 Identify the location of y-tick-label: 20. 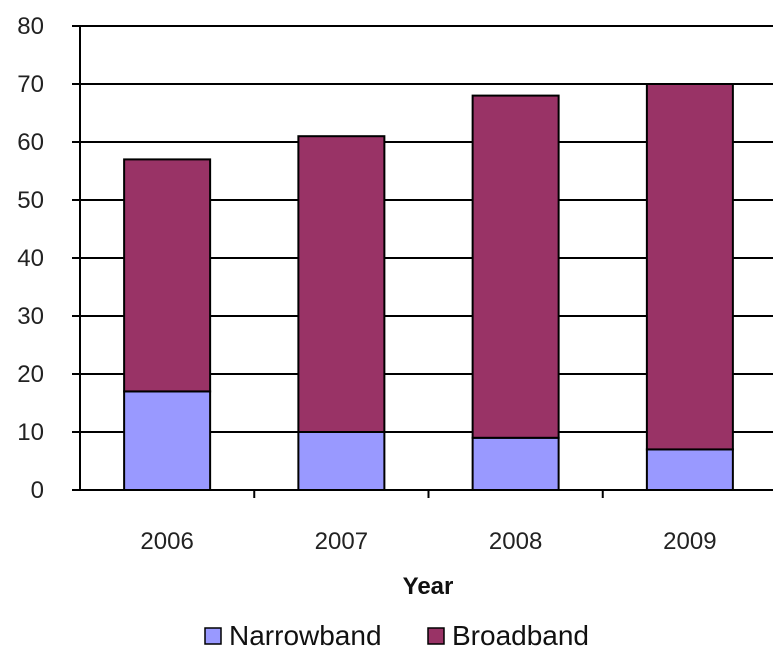
(30, 374).